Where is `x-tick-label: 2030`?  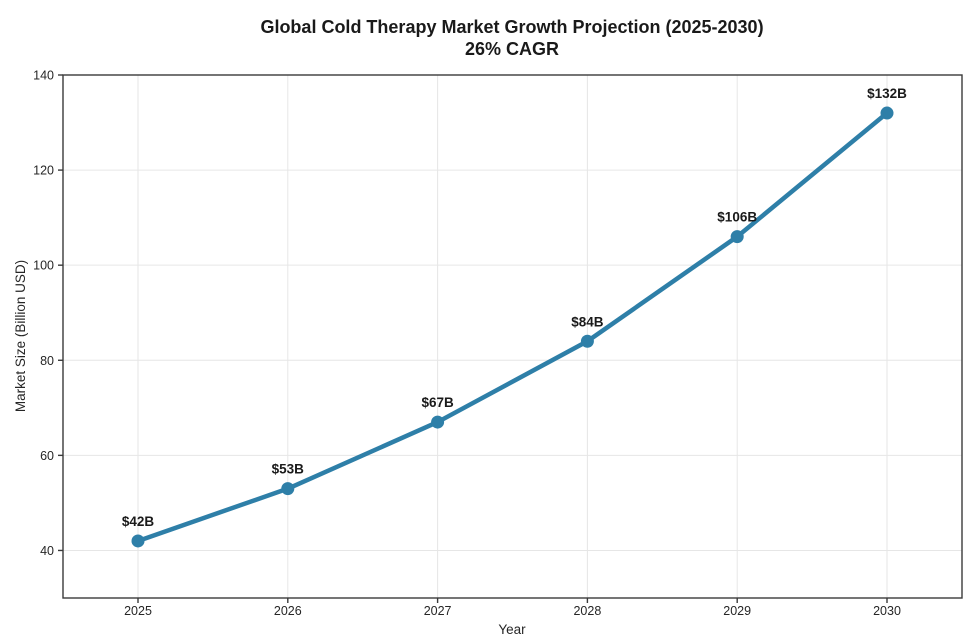
x-tick-label: 2030 is located at coordinates (887, 611).